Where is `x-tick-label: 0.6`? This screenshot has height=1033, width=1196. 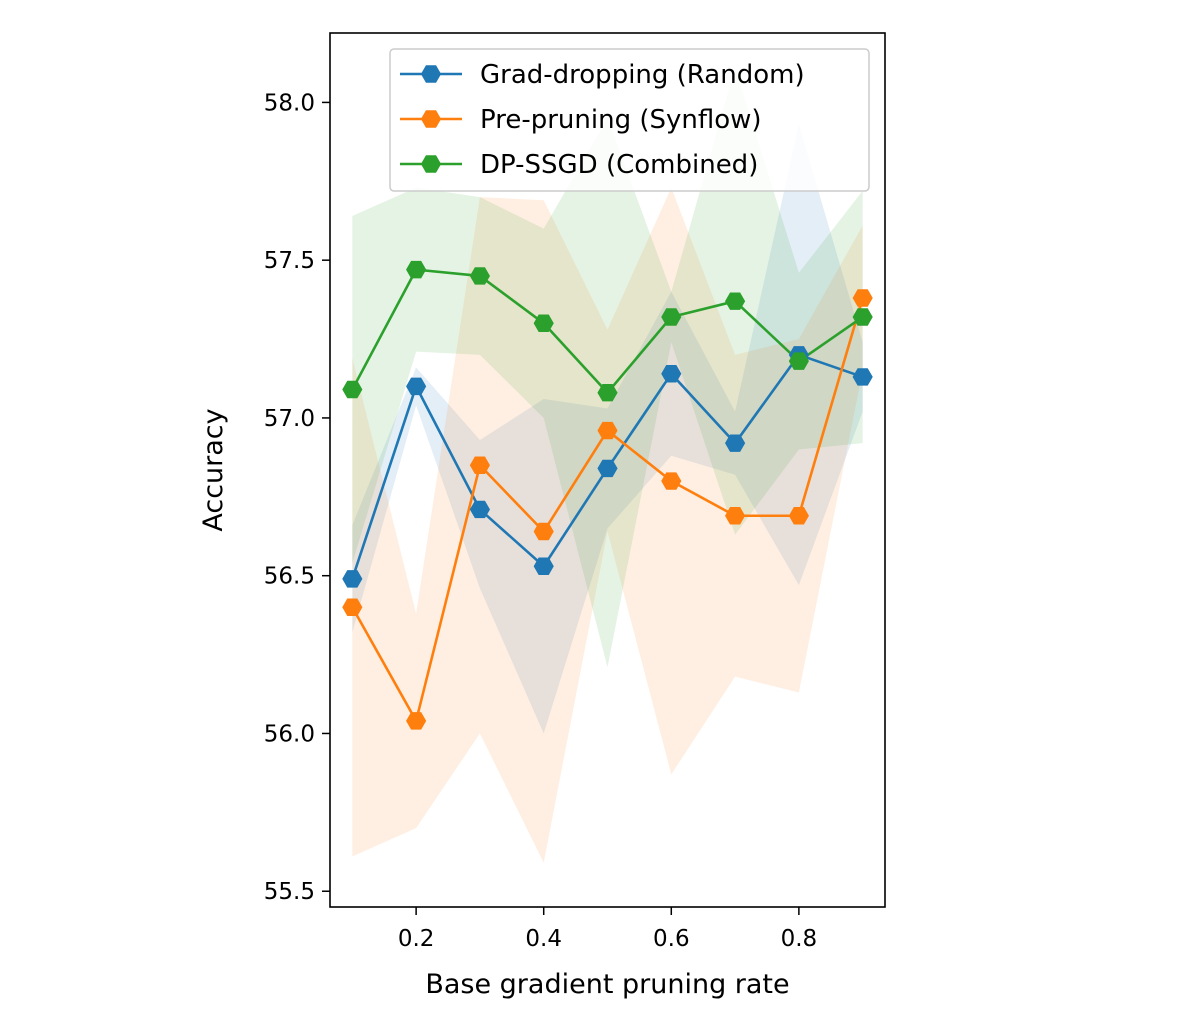 x-tick-label: 0.6 is located at coordinates (671, 939).